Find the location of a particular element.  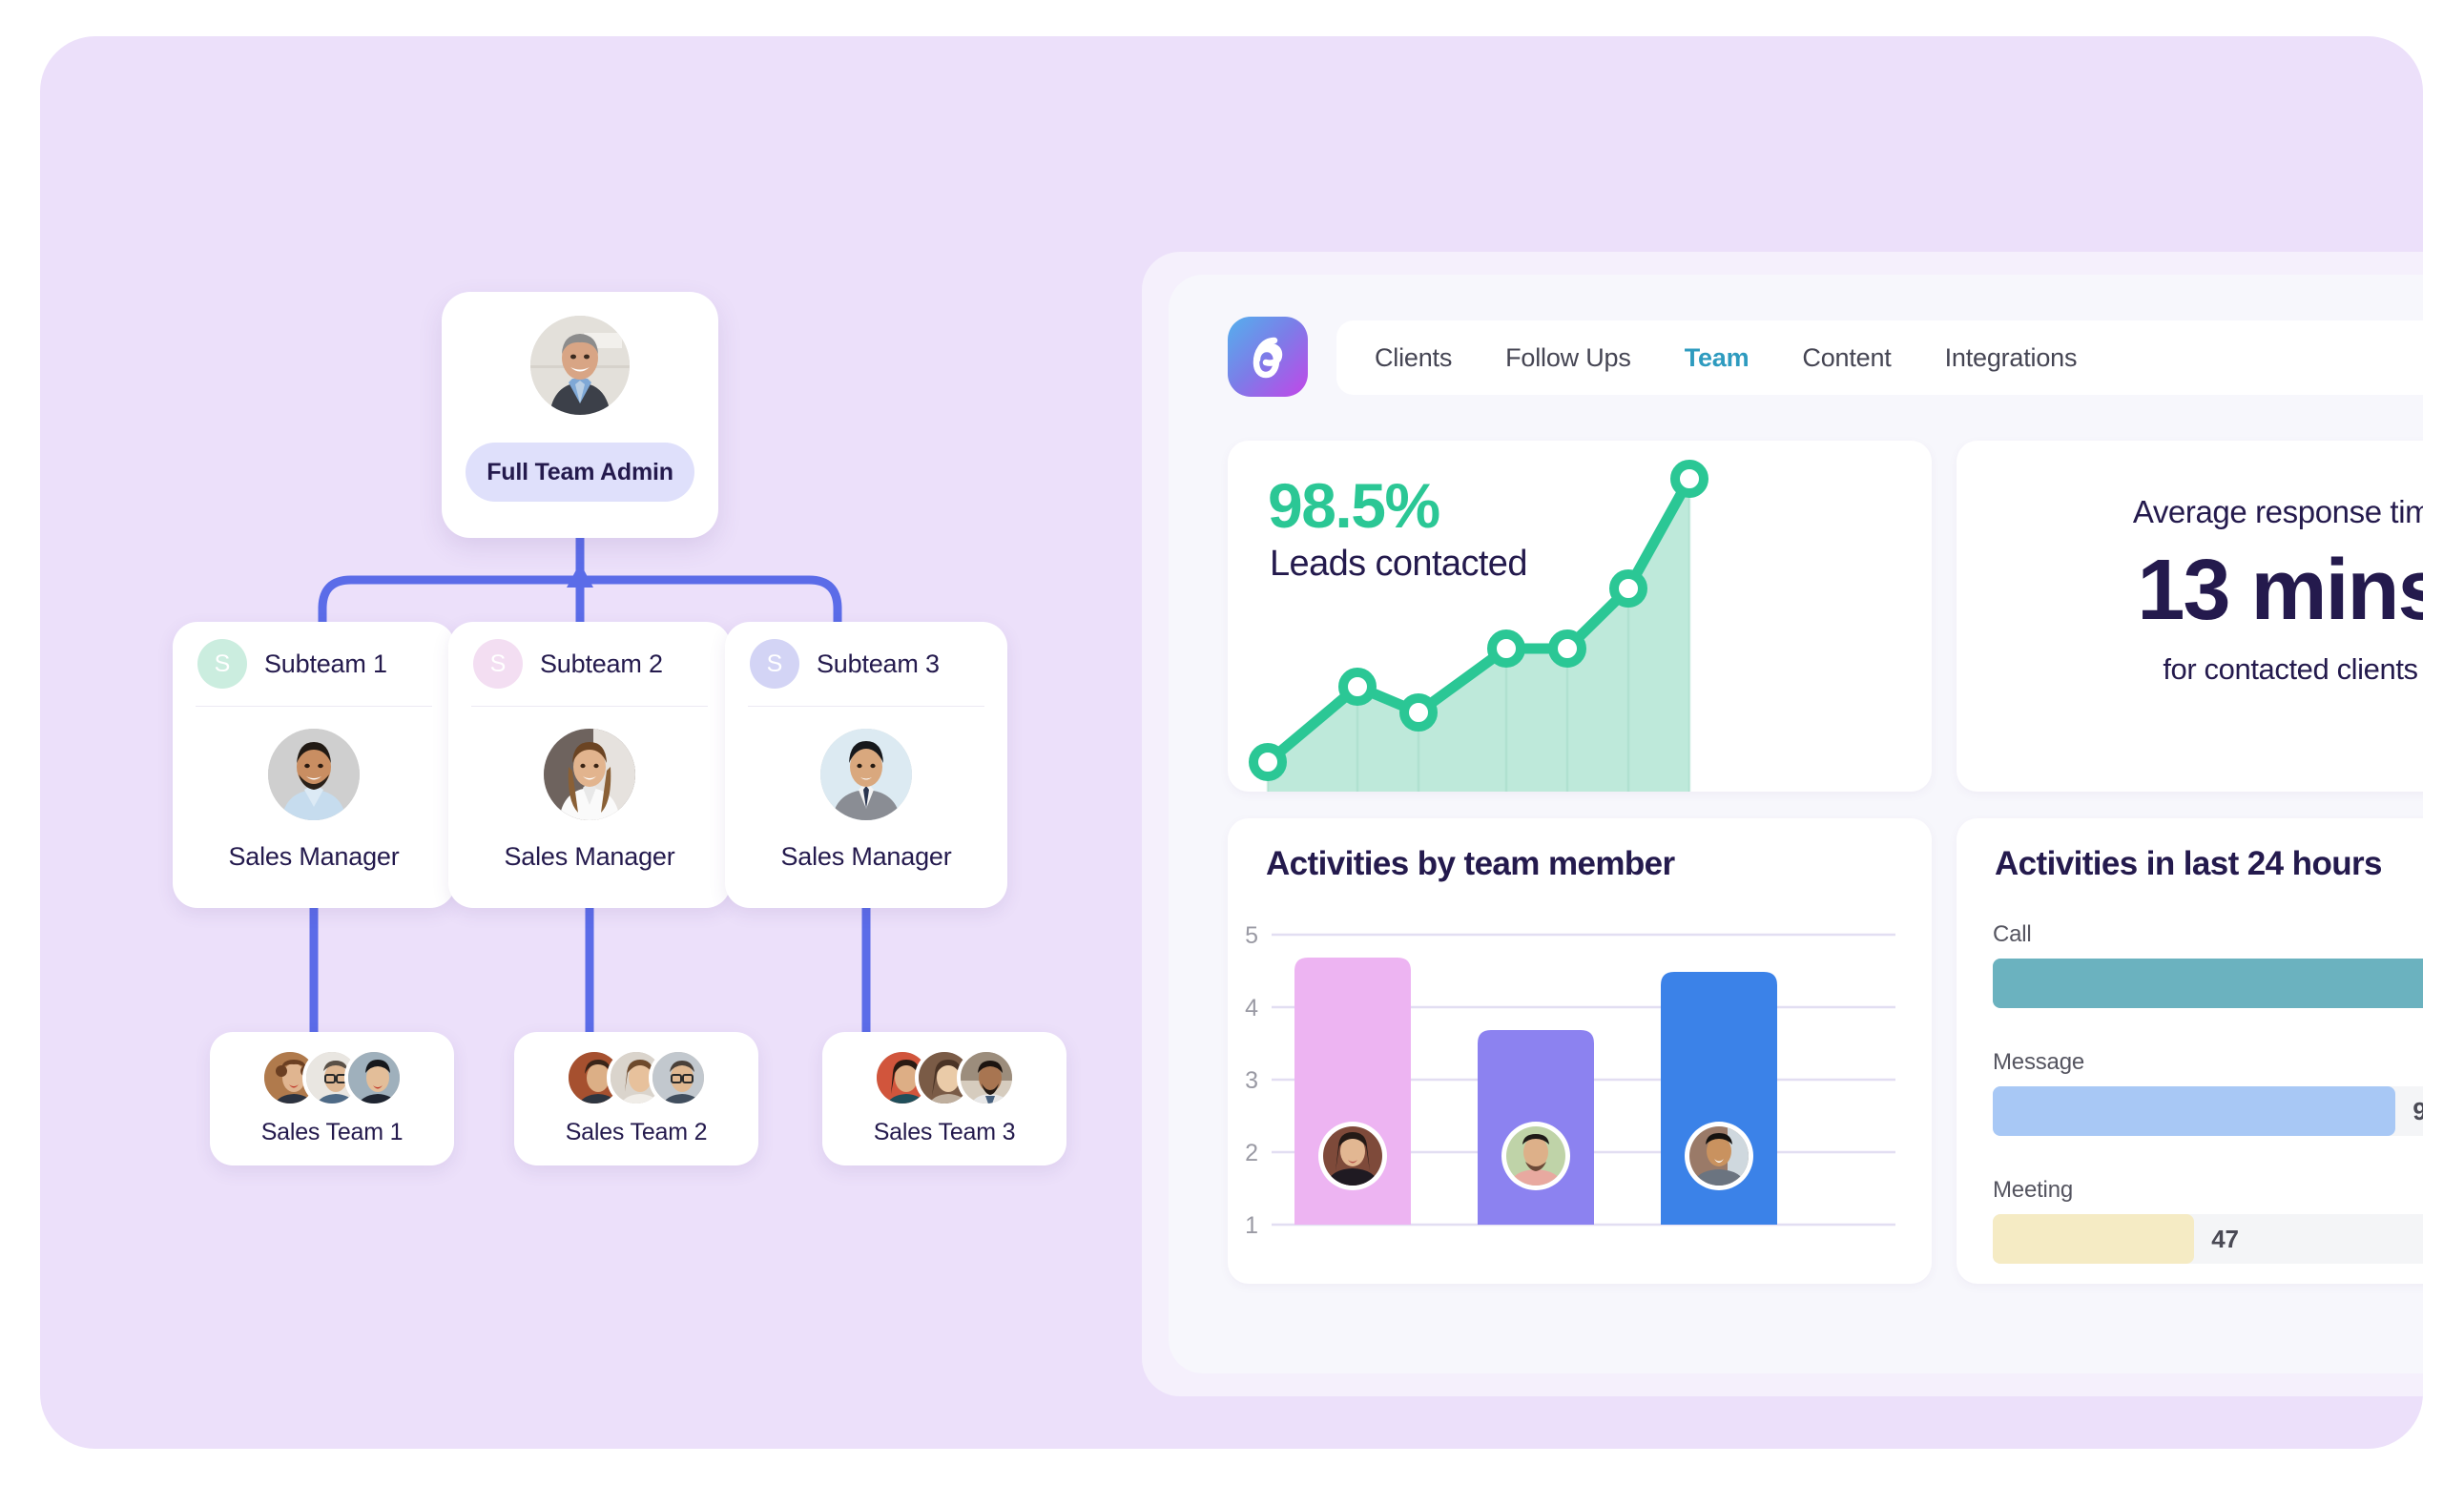

leads-contacted-card: 98.5% Leads contacted is located at coordinates (1580, 617).